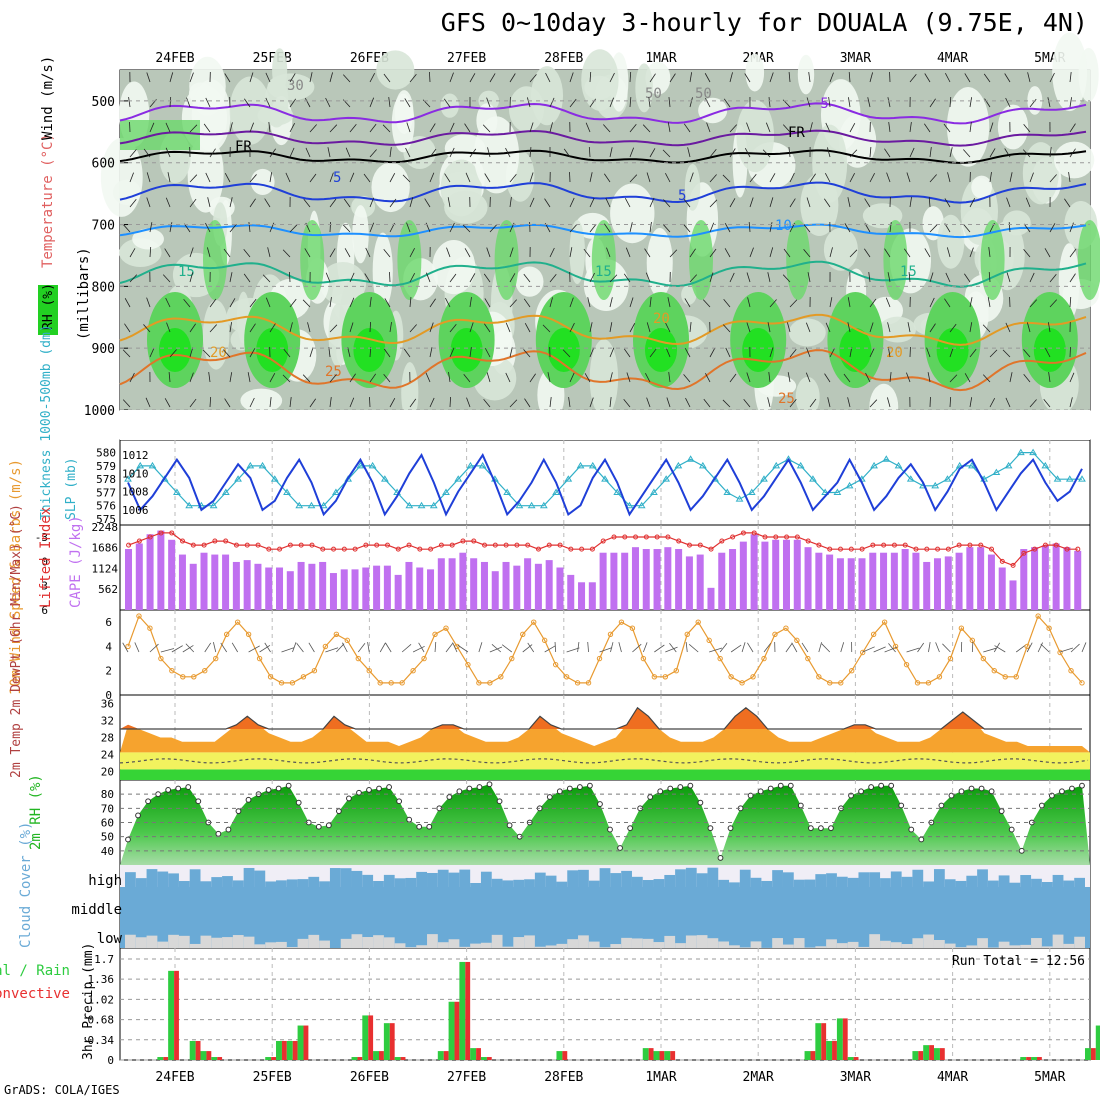  Describe the element at coordinates (1018, 961) in the screenshot. I see `run-total-label: Run Total = 12.56` at that location.